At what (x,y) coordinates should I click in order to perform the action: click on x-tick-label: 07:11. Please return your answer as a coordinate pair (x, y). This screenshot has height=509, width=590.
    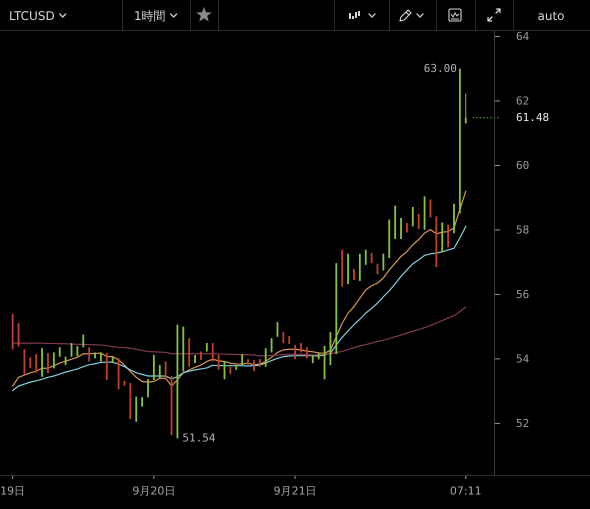
    Looking at the image, I should click on (466, 491).